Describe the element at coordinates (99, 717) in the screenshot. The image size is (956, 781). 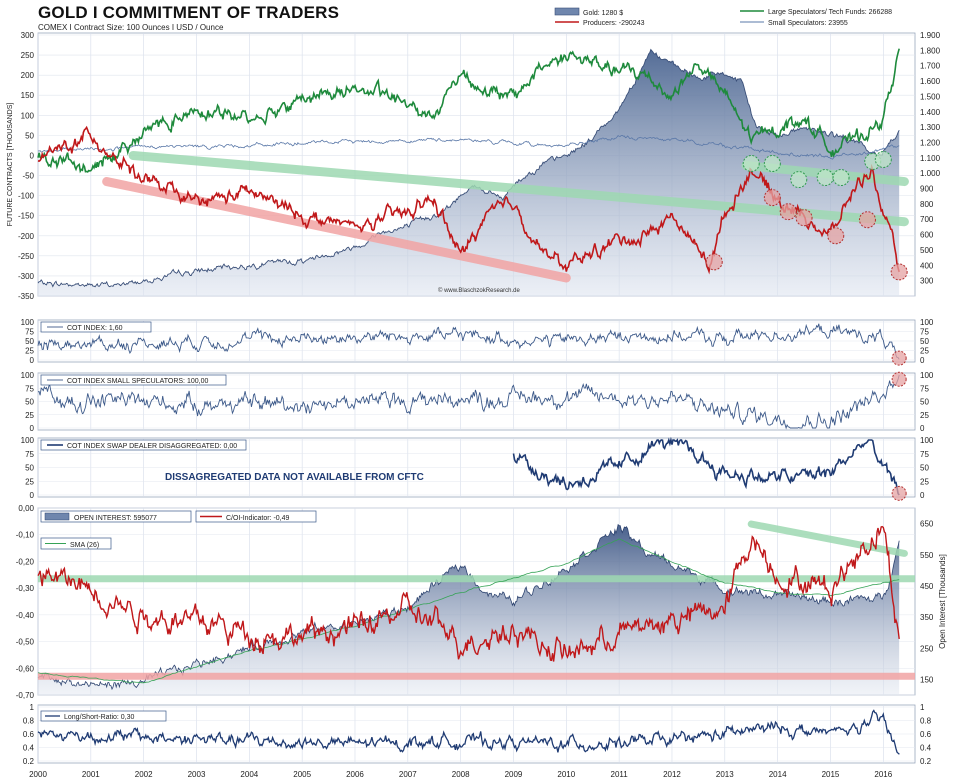
I see `ls-legend-label: Long/Short-Ratio: 0,30` at that location.